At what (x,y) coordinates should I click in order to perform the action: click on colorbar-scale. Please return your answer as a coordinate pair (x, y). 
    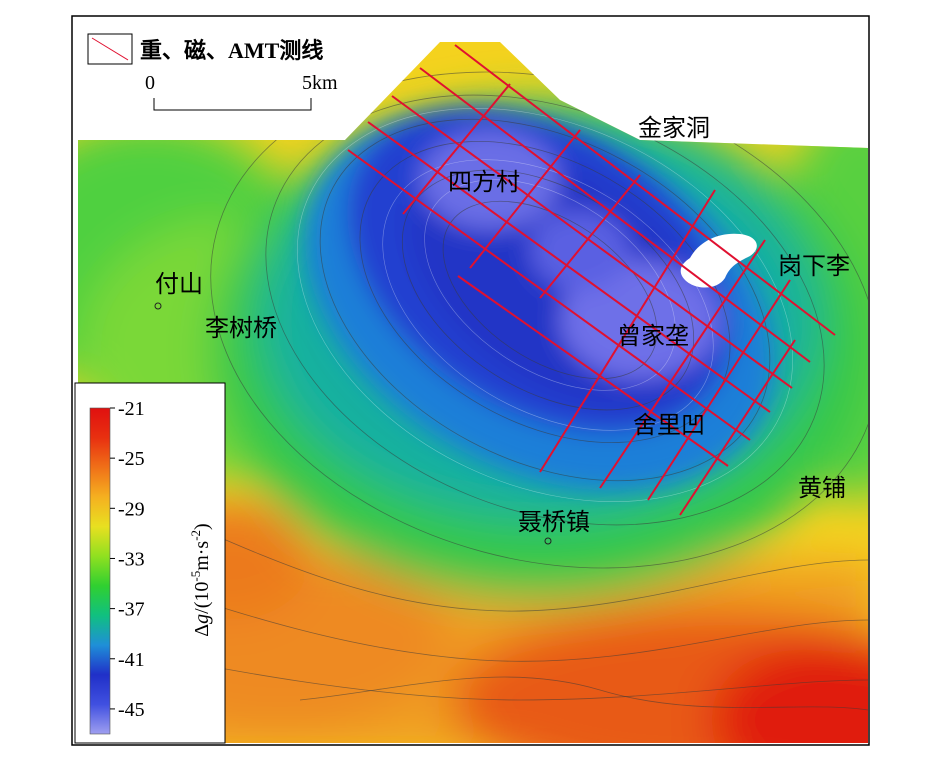
    Looking at the image, I should click on (100, 571).